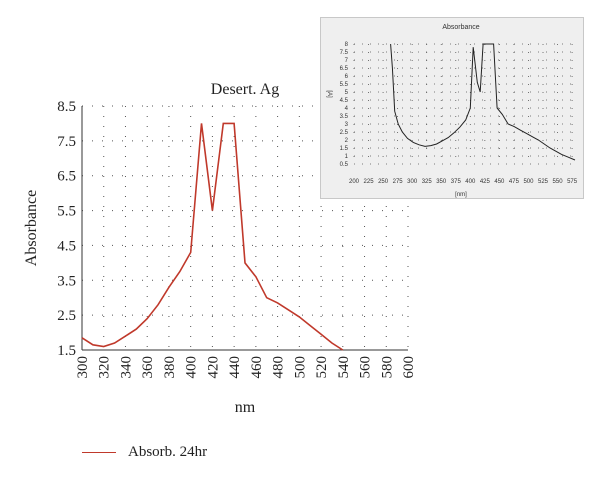 Image resolution: width=600 pixels, height=480 pixels. I want to click on inset-x-tick-label: 500, so click(528, 182).